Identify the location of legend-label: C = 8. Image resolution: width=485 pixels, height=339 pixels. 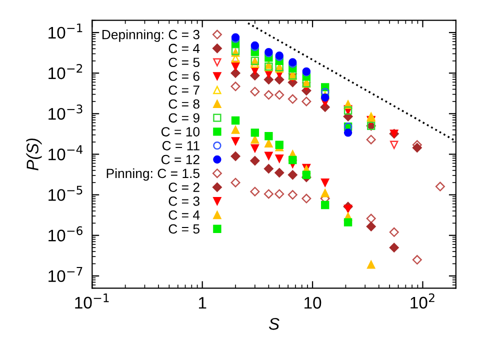
(184, 104).